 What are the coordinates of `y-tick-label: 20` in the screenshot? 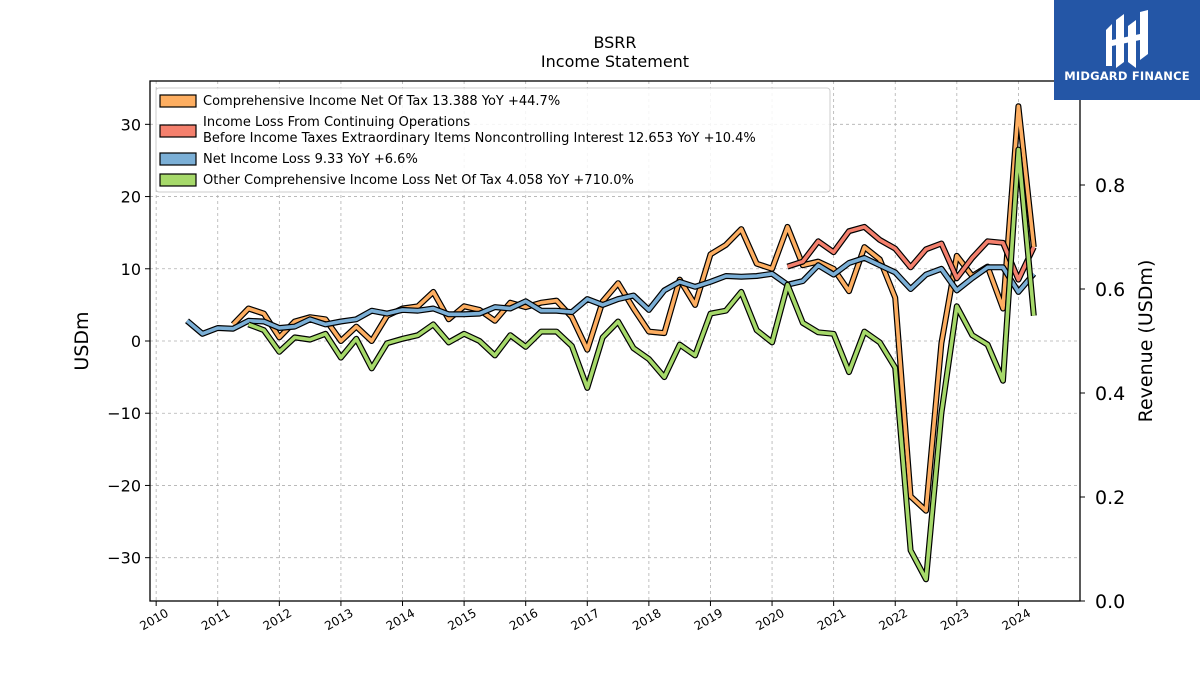 It's located at (131, 197).